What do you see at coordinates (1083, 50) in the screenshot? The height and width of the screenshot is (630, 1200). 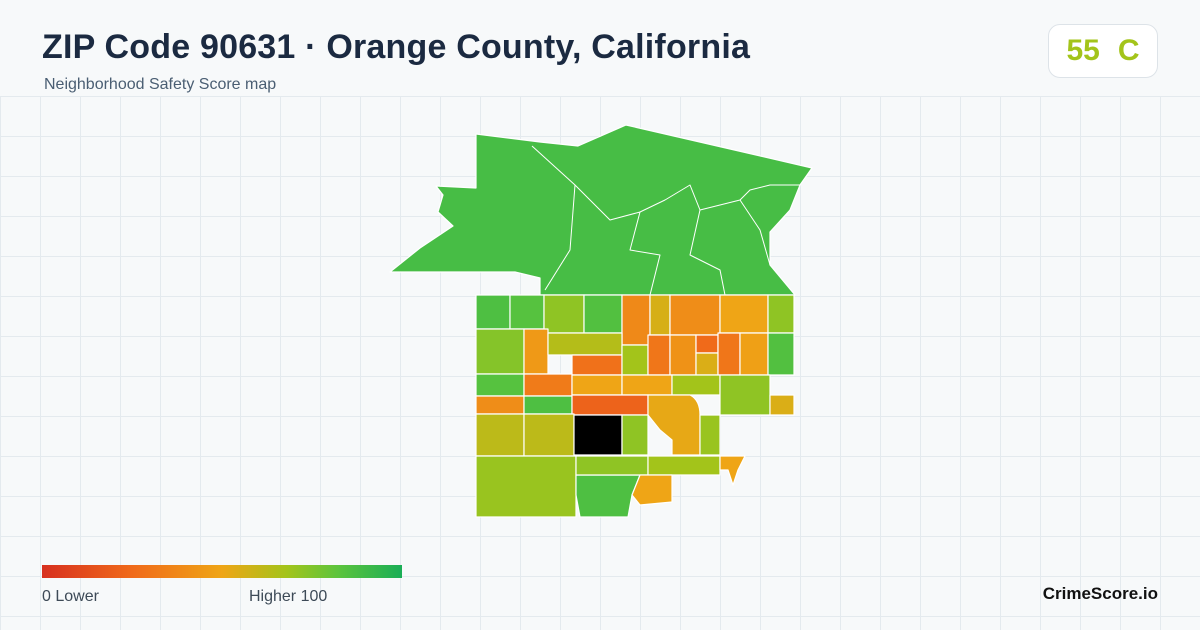 I see `score-value: 55` at bounding box center [1083, 50].